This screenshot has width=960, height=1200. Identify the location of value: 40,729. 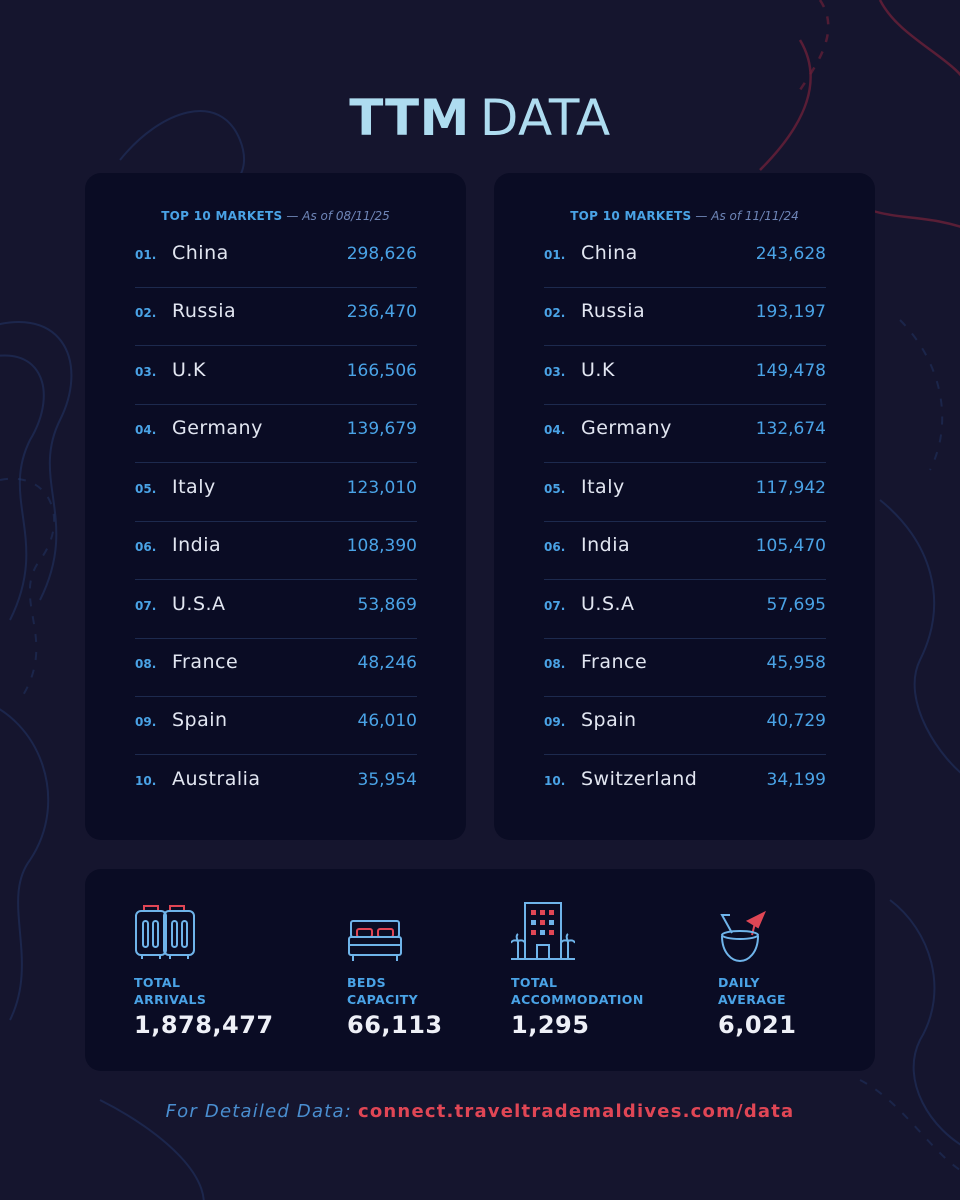
(796, 721).